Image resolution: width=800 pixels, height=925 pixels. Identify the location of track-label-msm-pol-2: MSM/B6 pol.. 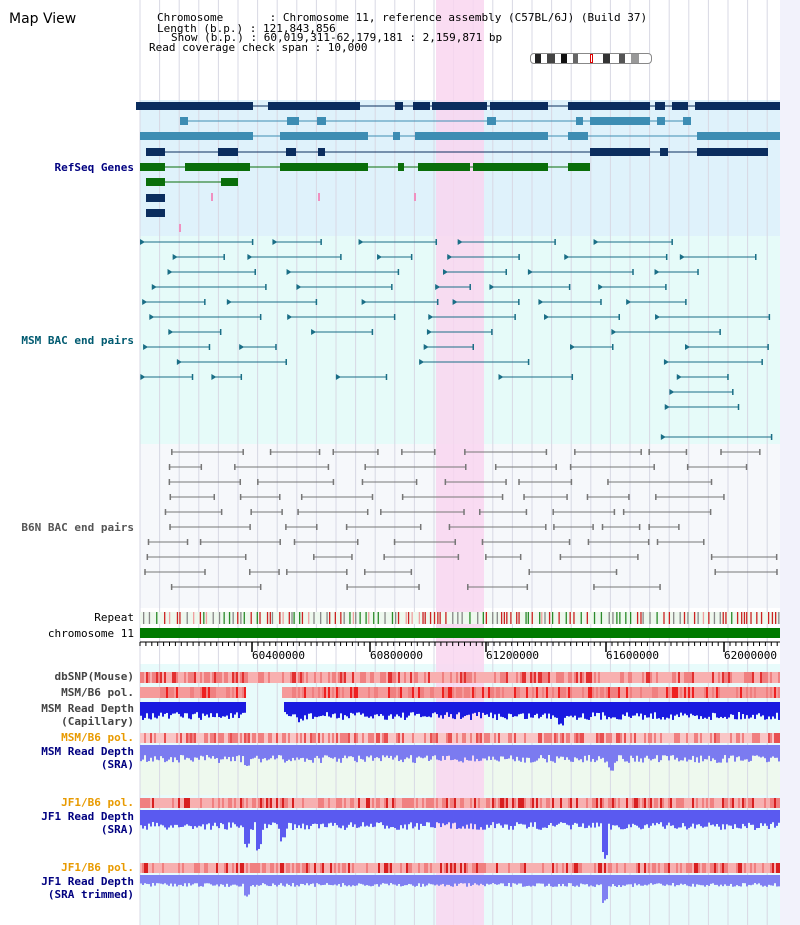
(97, 737).